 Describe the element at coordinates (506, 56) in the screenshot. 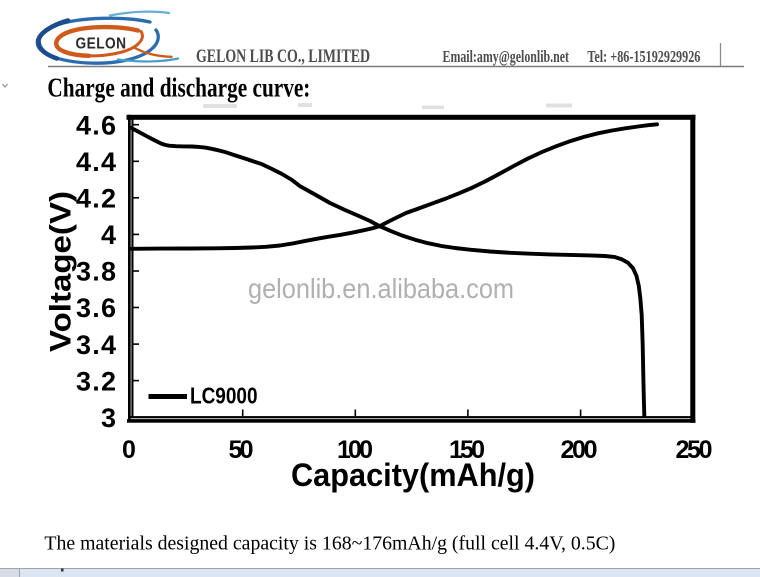

I see `svg-text: Email:amy@gelonlib.net` at that location.